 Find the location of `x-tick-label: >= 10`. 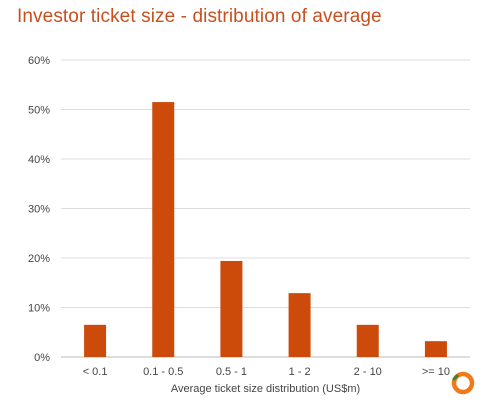

x-tick-label: >= 10 is located at coordinates (436, 372).